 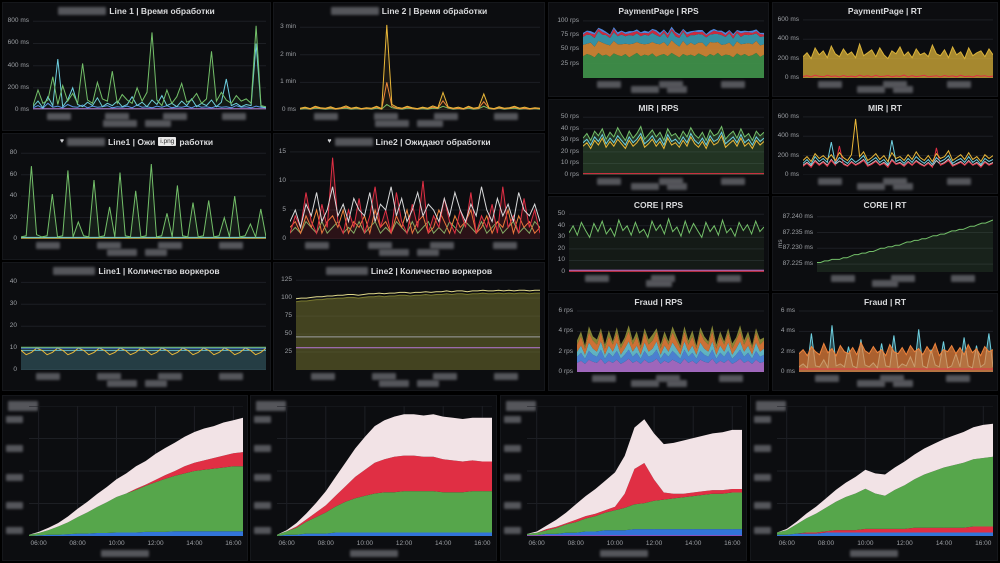 What do you see at coordinates (569, 49) in the screenshot?
I see `y-tick-label: 50 rps` at bounding box center [569, 49].